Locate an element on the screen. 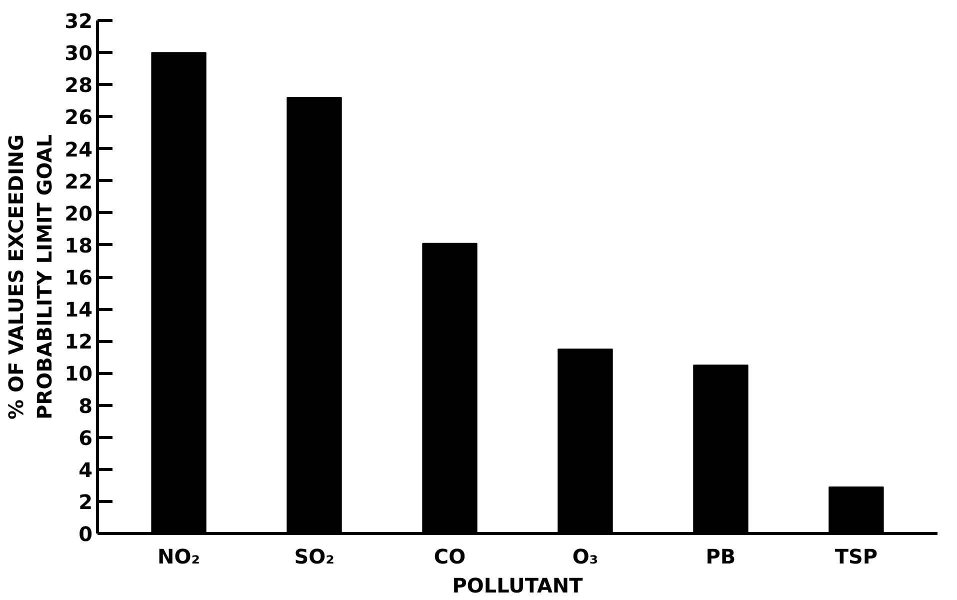  y-tick-label: 26 is located at coordinates (78, 117).